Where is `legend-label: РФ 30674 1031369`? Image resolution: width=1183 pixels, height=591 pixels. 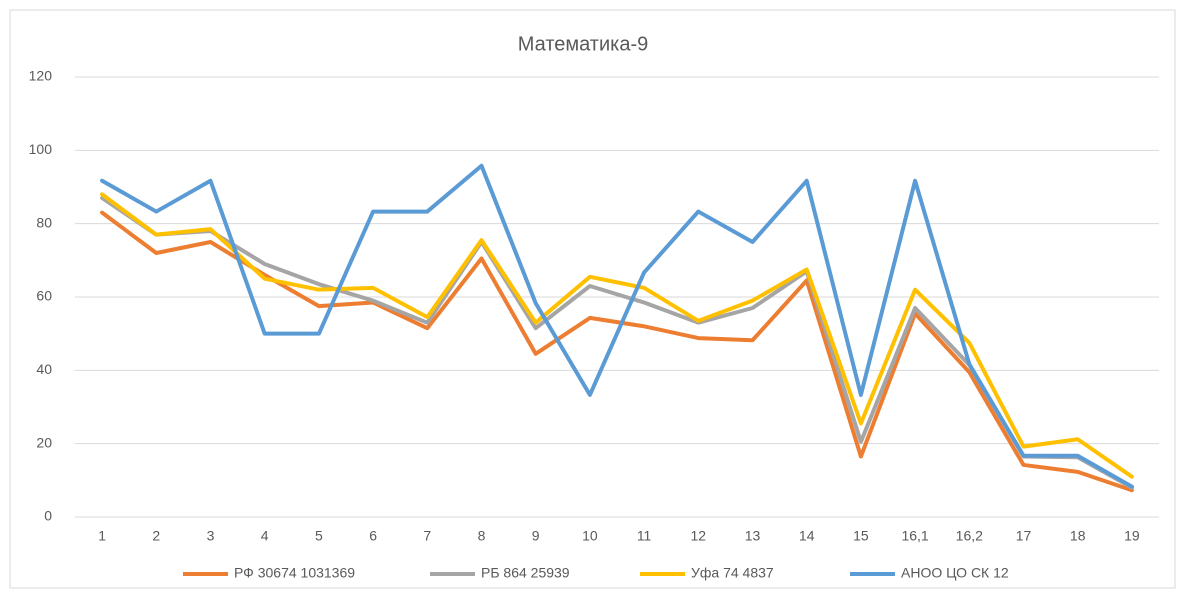 legend-label: РФ 30674 1031369 is located at coordinates (294, 573).